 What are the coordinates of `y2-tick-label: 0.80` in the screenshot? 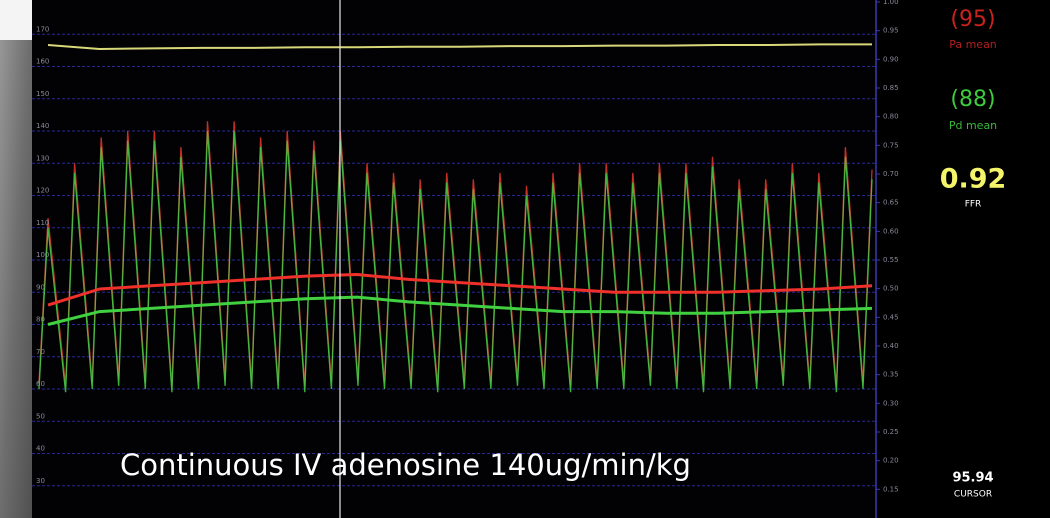 It's located at (891, 117).